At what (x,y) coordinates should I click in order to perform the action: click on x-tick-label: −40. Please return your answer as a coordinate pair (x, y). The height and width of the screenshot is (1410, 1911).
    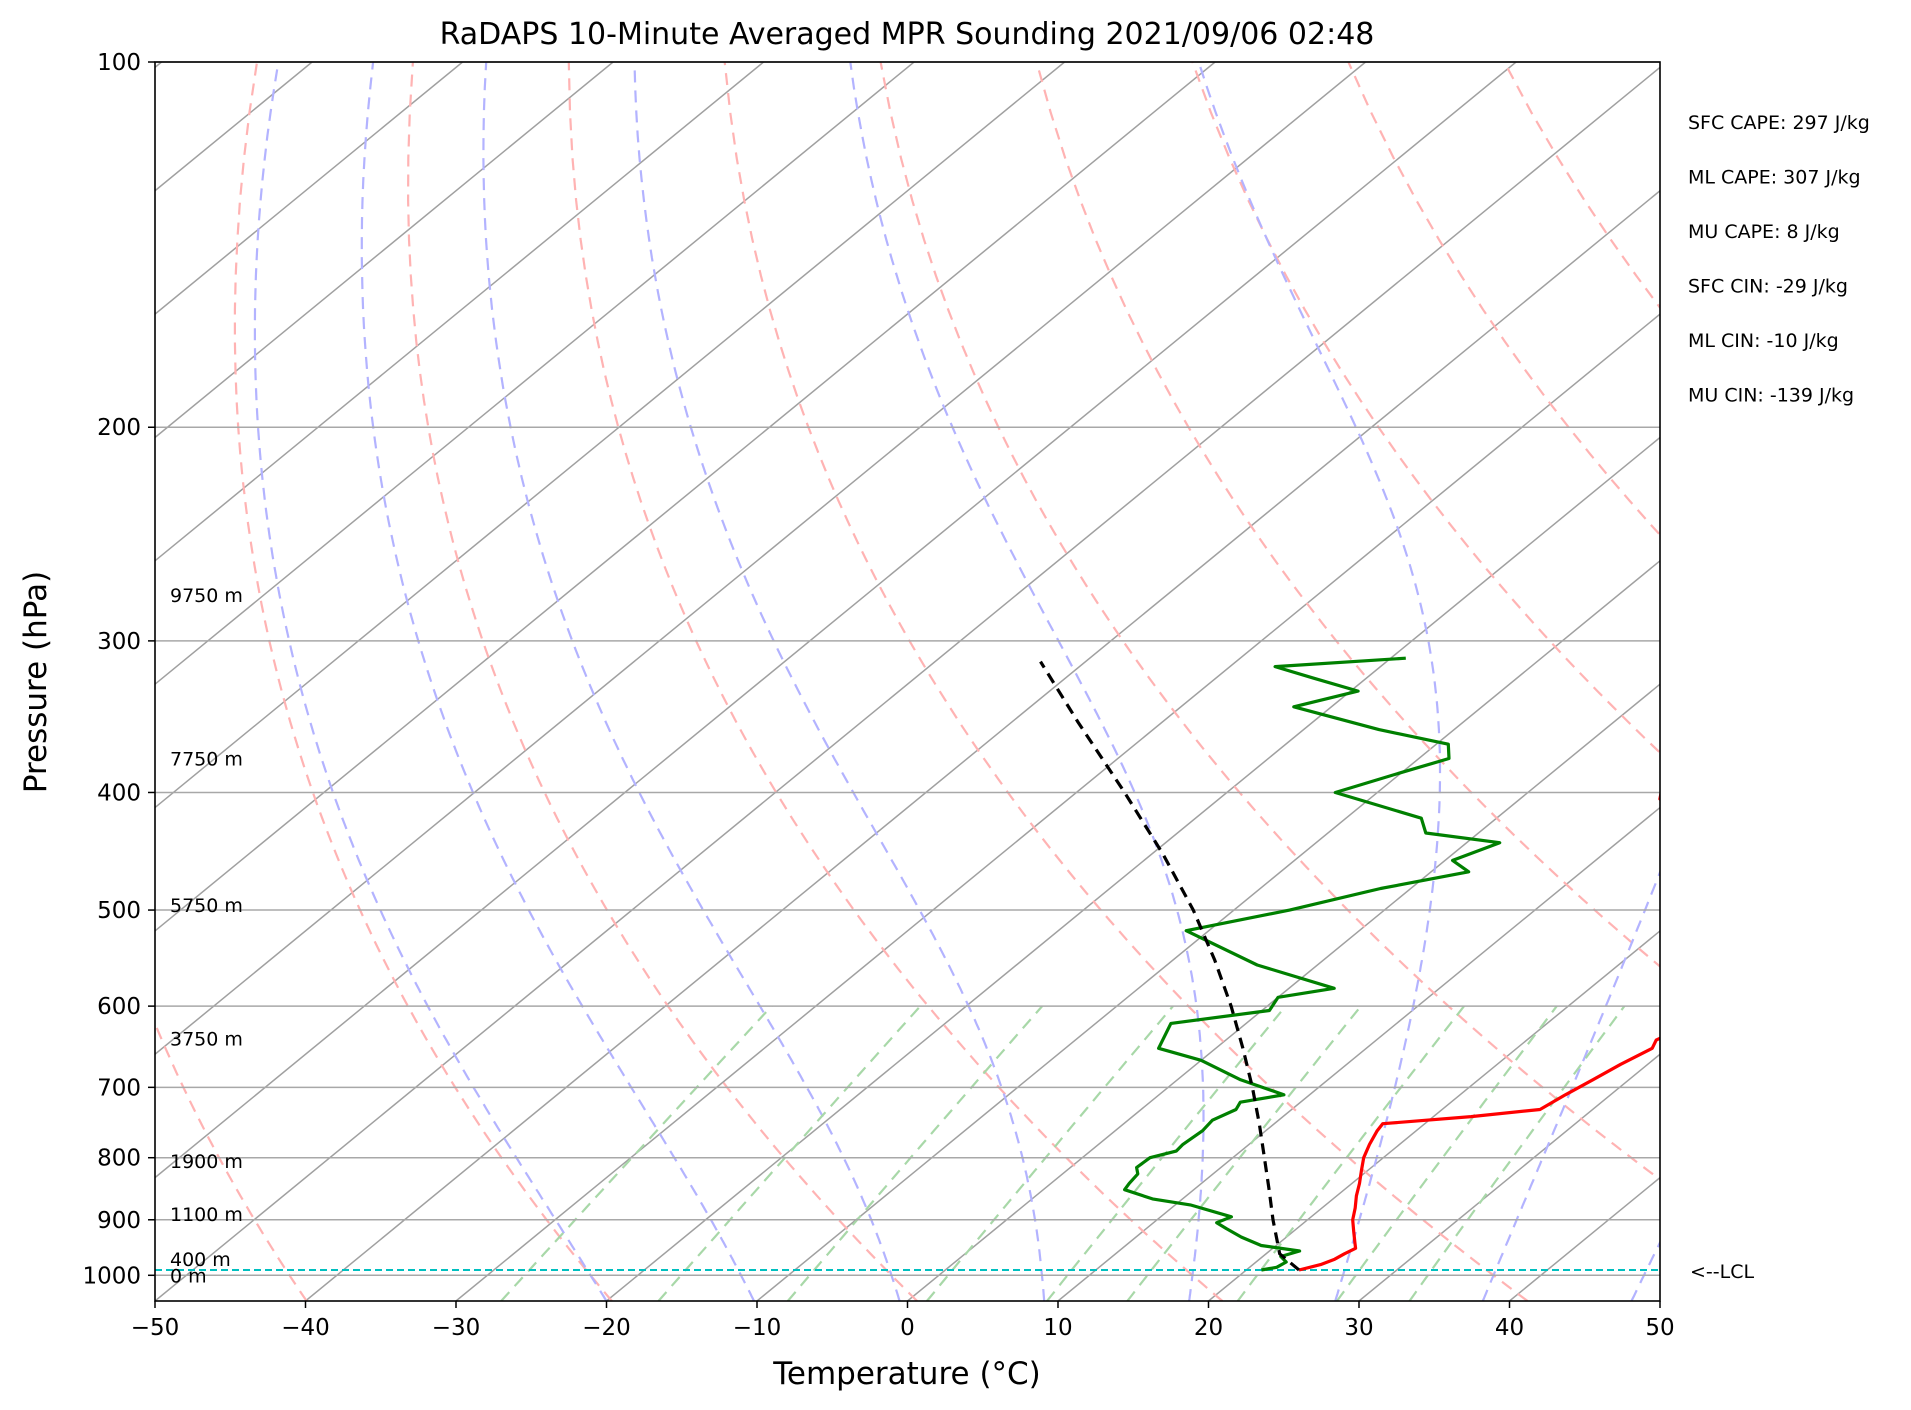
    Looking at the image, I should click on (305, 1328).